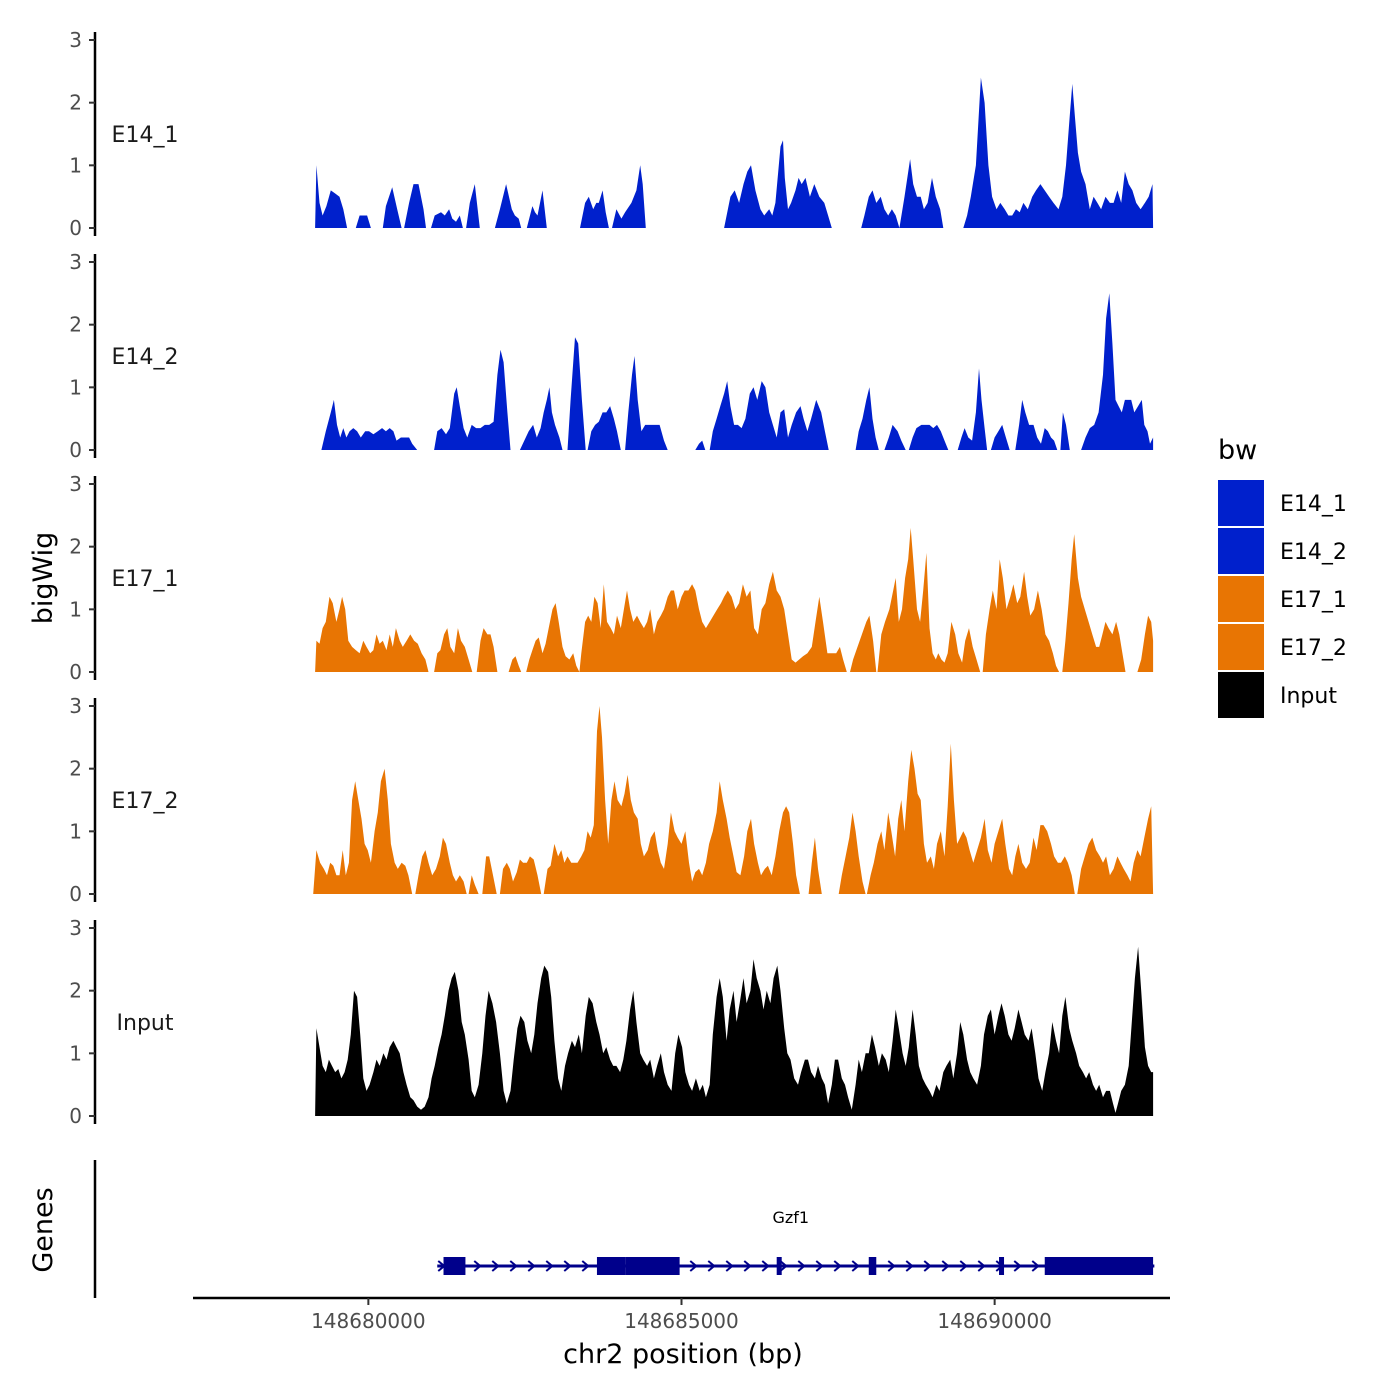 This screenshot has height=1400, width=1400. Describe the element at coordinates (43, 578) in the screenshot. I see `y-axis-title: bigWig` at that location.